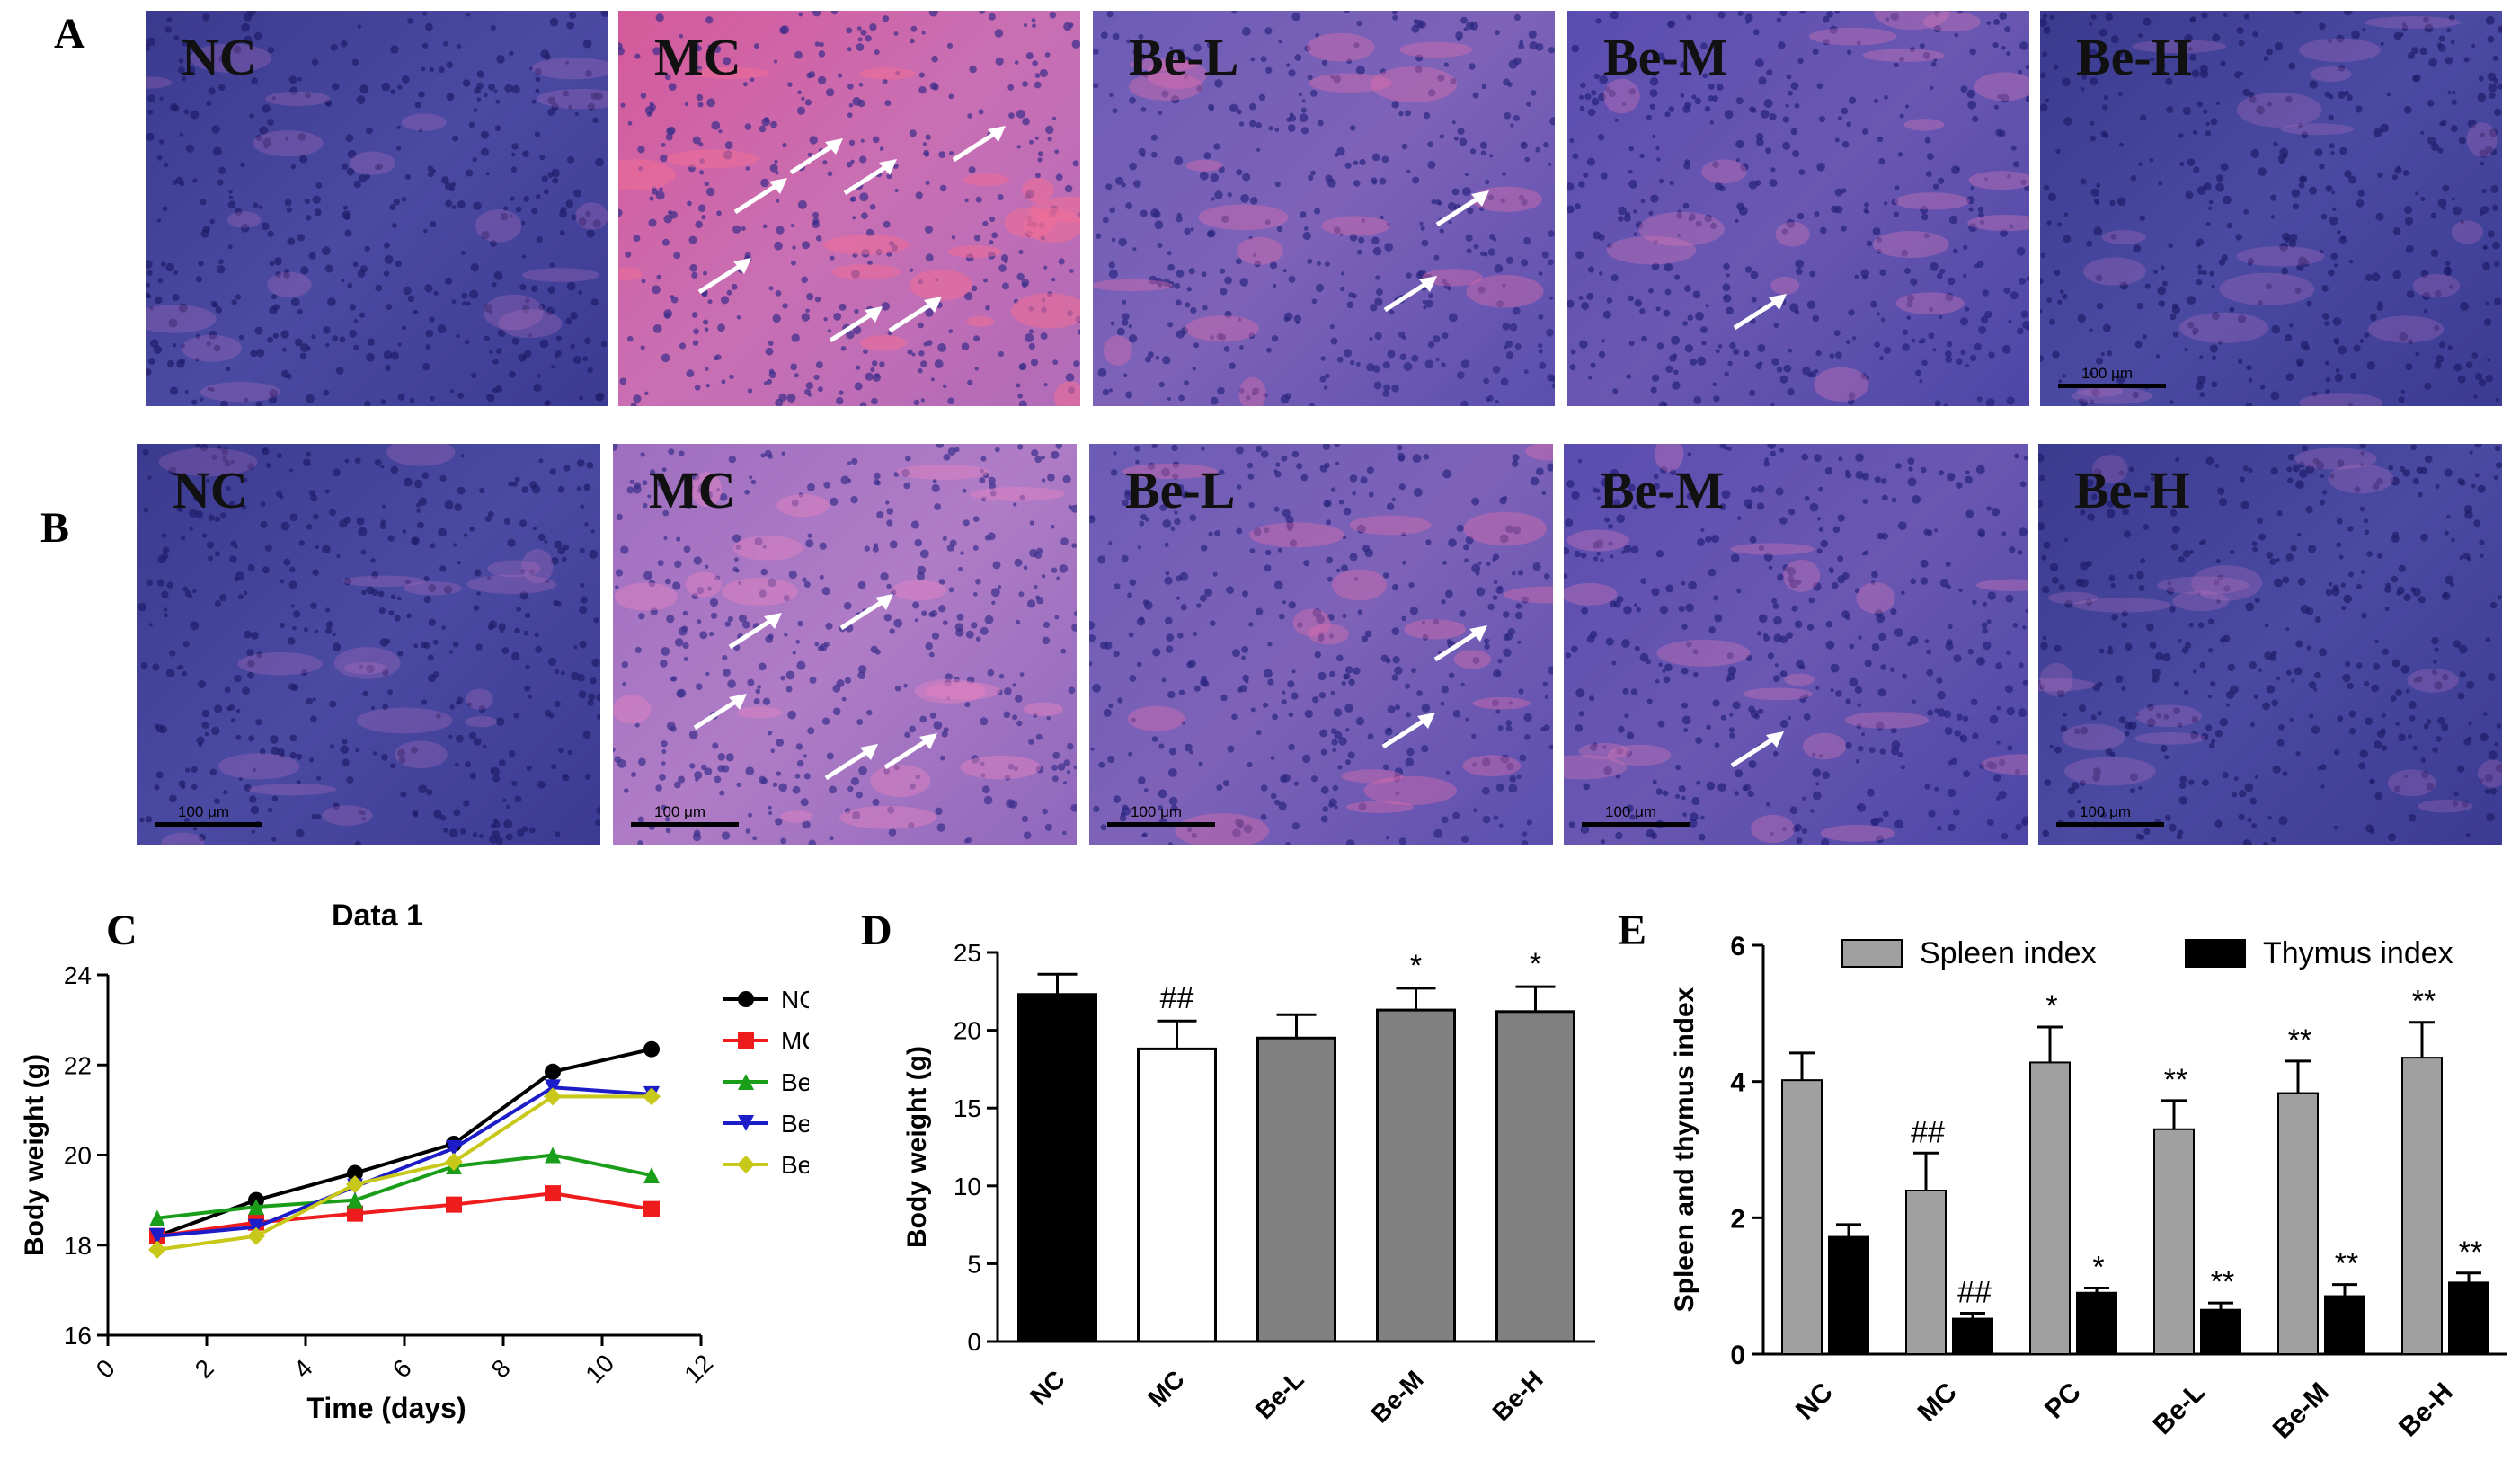 The width and height of the screenshot is (2520, 1461). Describe the element at coordinates (404, 1173) in the screenshot. I see `series-line-be-h` at that location.